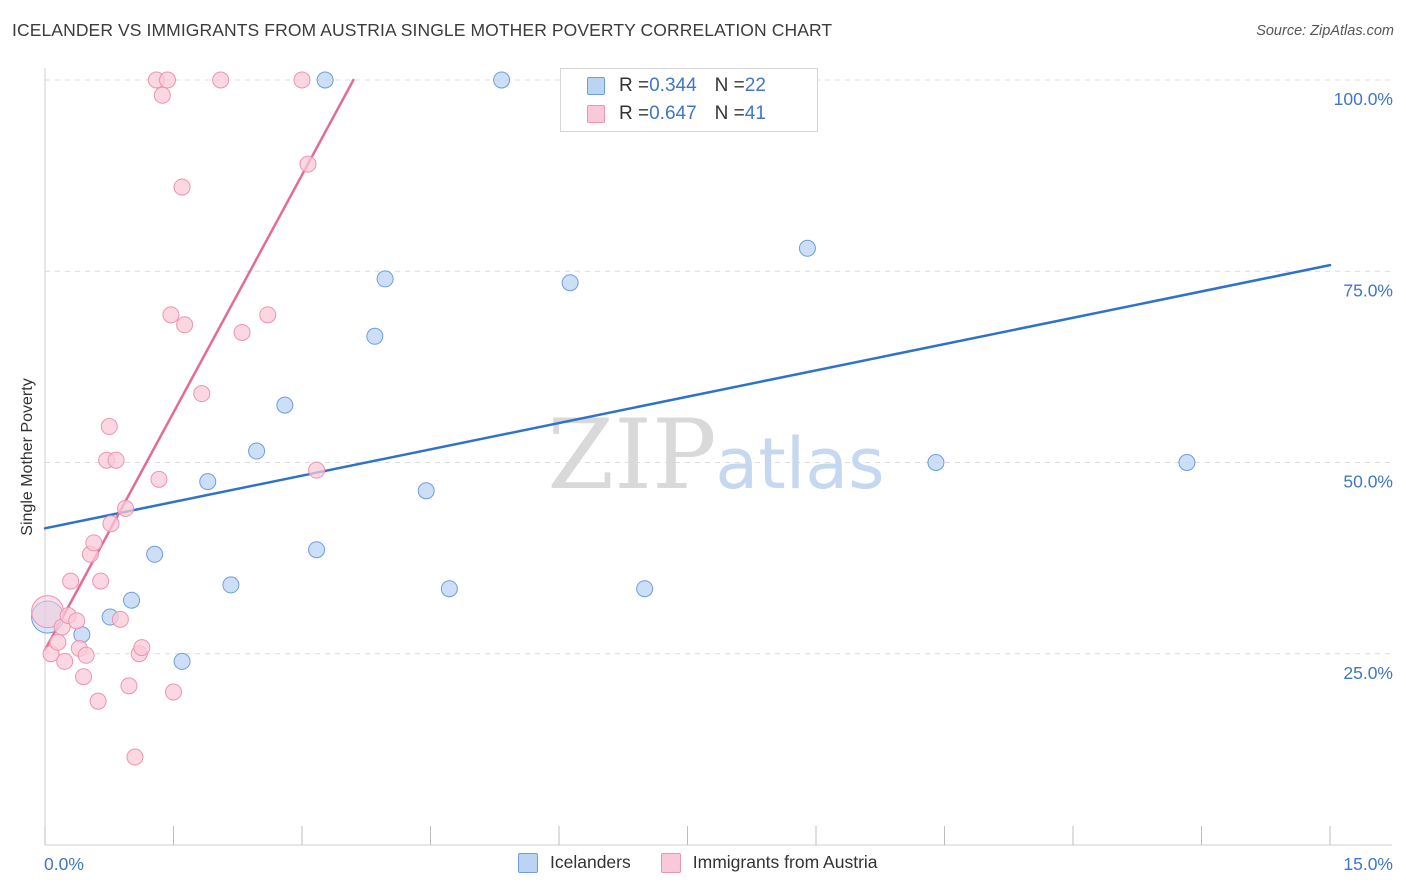 The image size is (1406, 892). What do you see at coordinates (673, 85) in the screenshot?
I see `legend-r-value: 0.344` at bounding box center [673, 85].